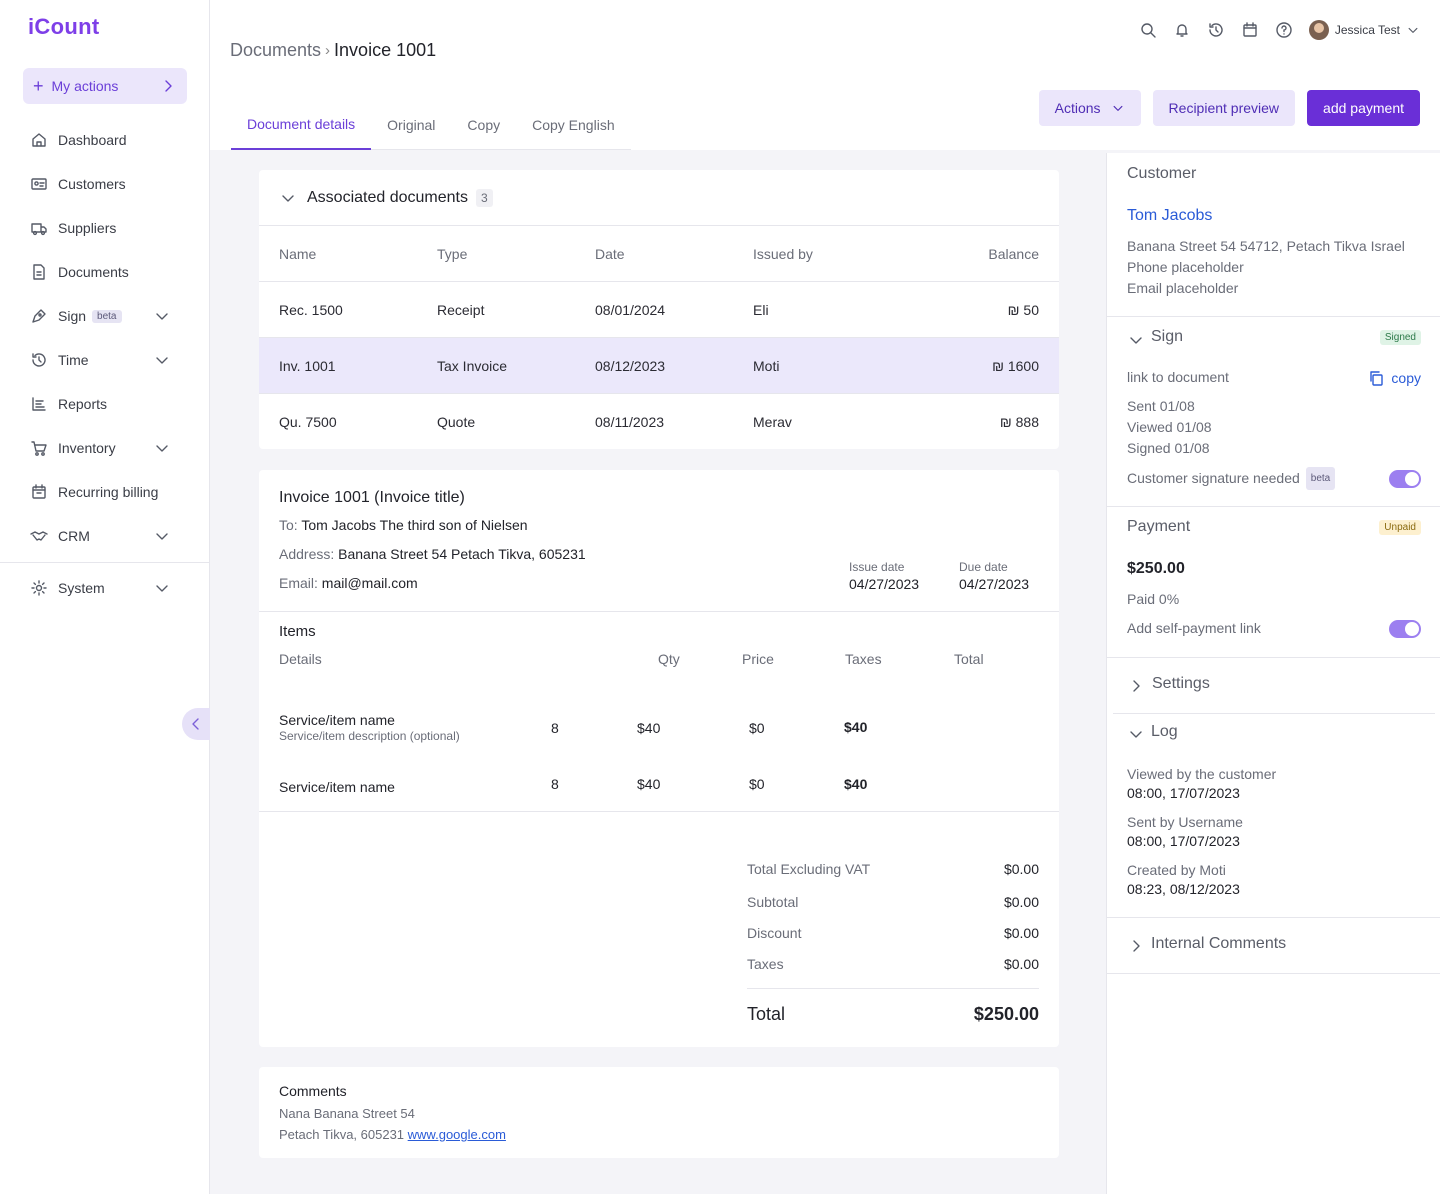 Image resolution: width=1440 pixels, height=1194 pixels. What do you see at coordinates (1194, 628) in the screenshot?
I see `self-payment-link-label: Add self-payment link` at bounding box center [1194, 628].